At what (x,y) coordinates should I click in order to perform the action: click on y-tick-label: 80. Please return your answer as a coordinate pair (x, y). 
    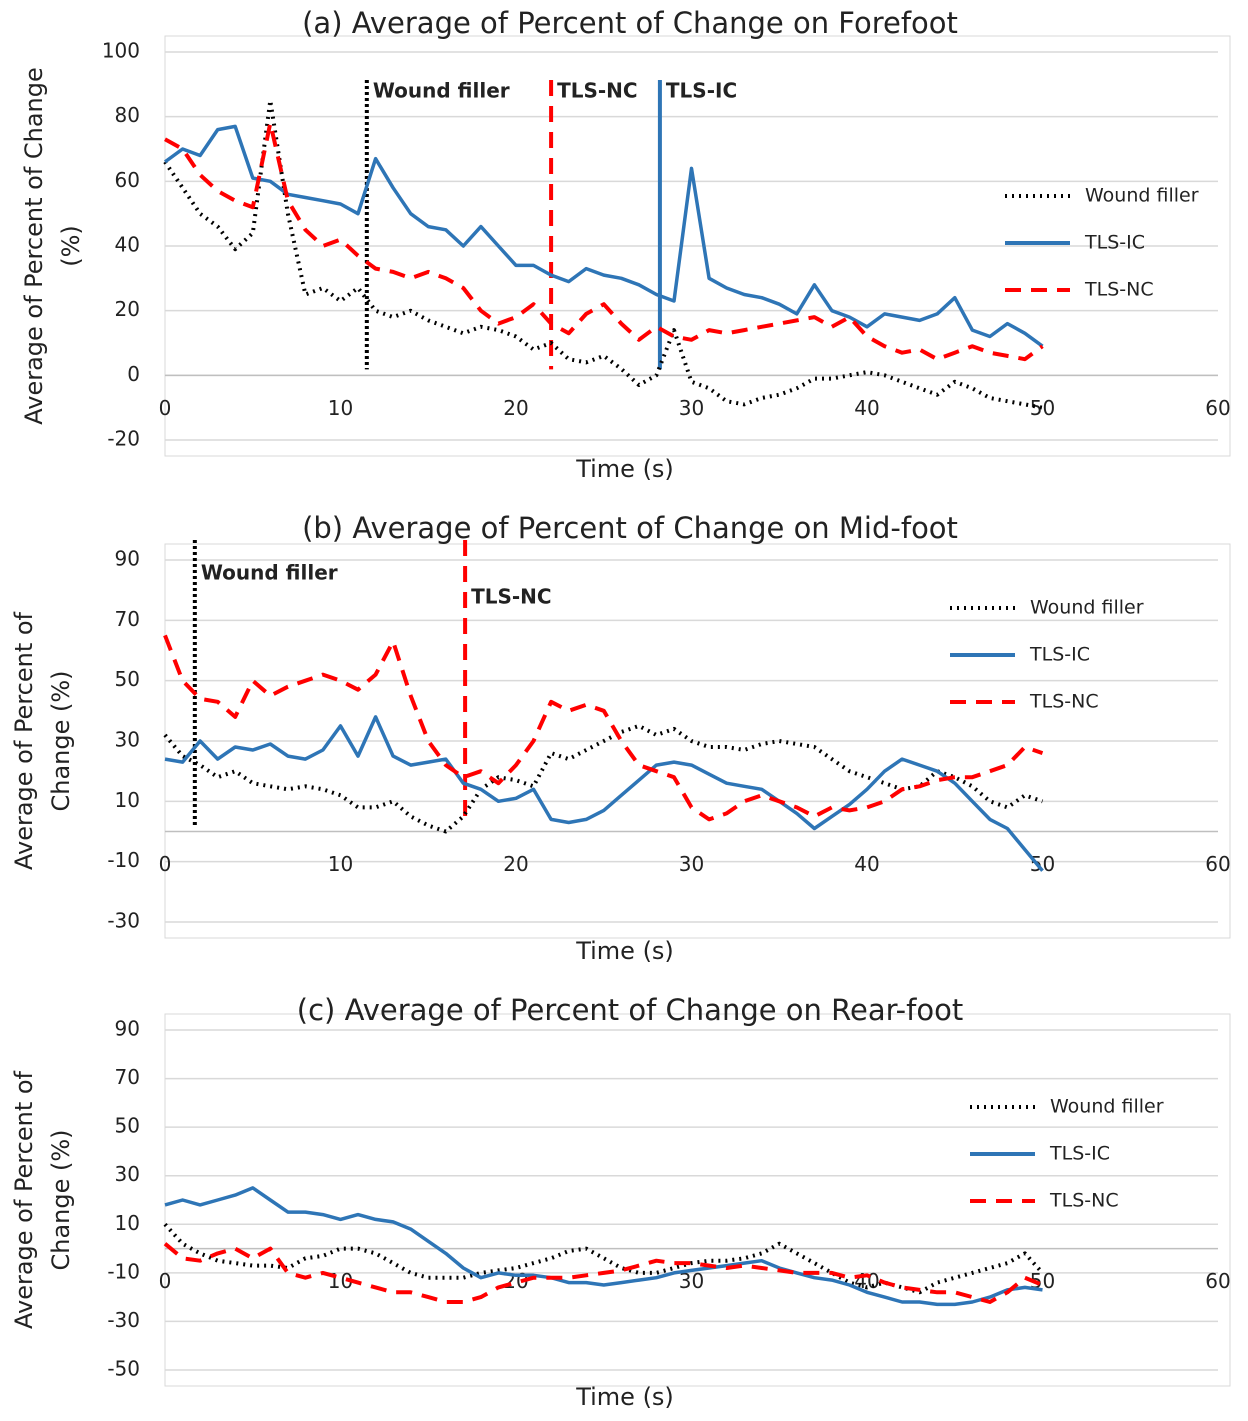
    Looking at the image, I should click on (127, 115).